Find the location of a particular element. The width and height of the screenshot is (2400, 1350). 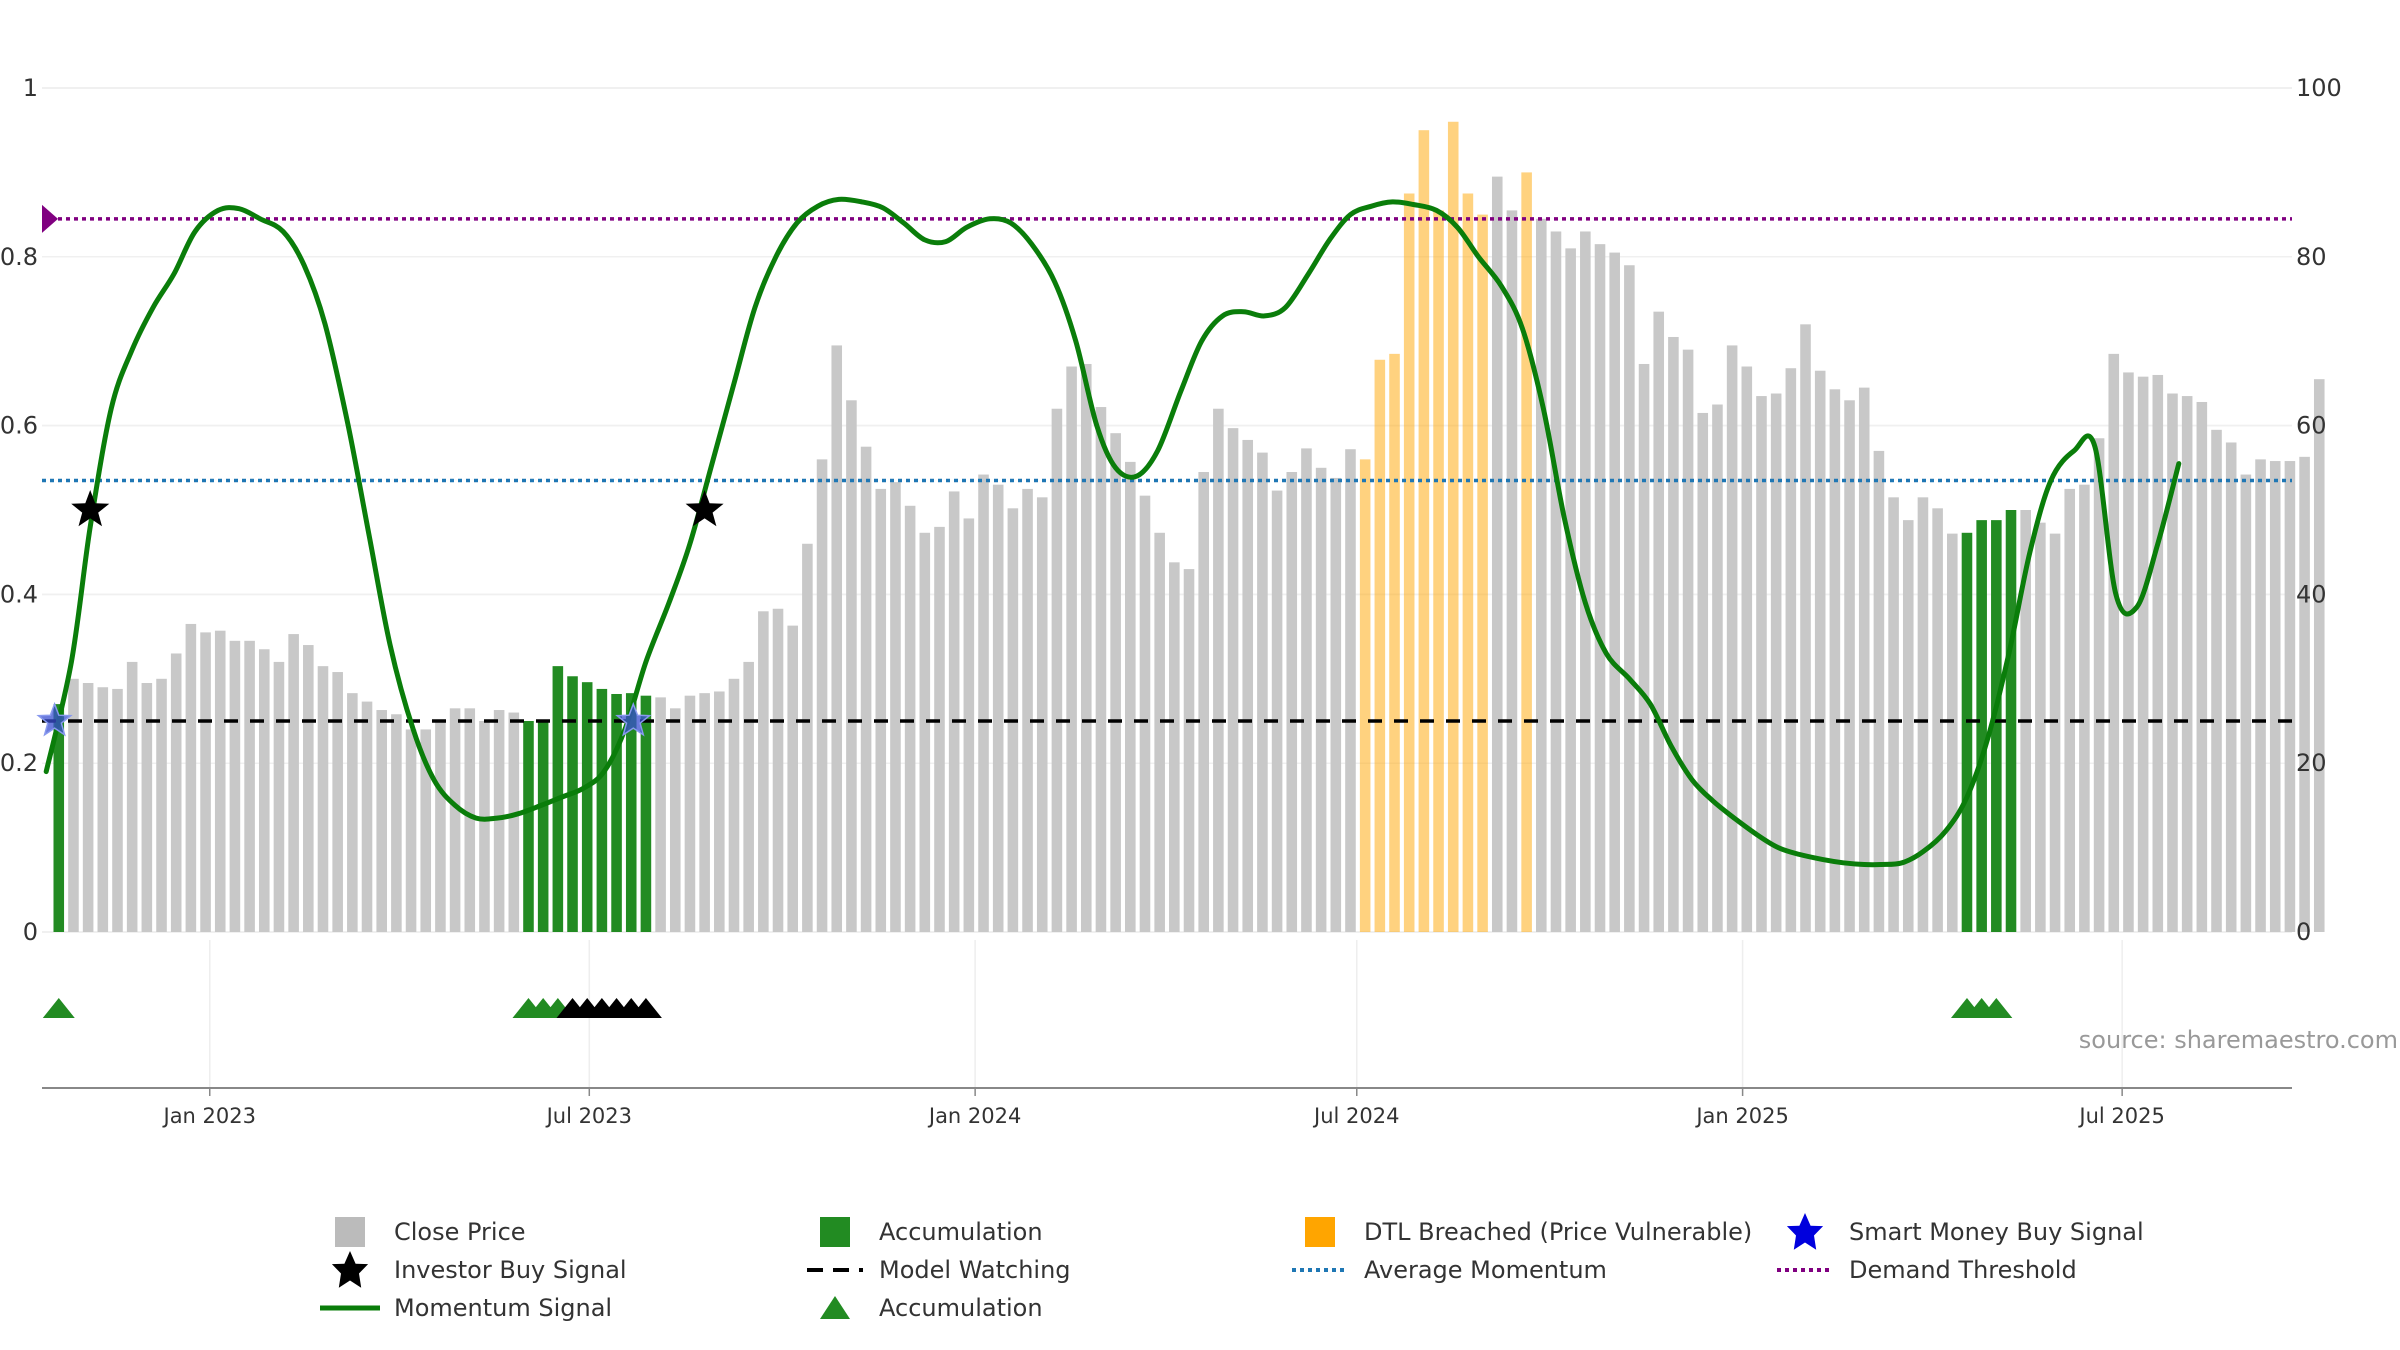

y-right-tick-label: 40 is located at coordinates (2311, 594).